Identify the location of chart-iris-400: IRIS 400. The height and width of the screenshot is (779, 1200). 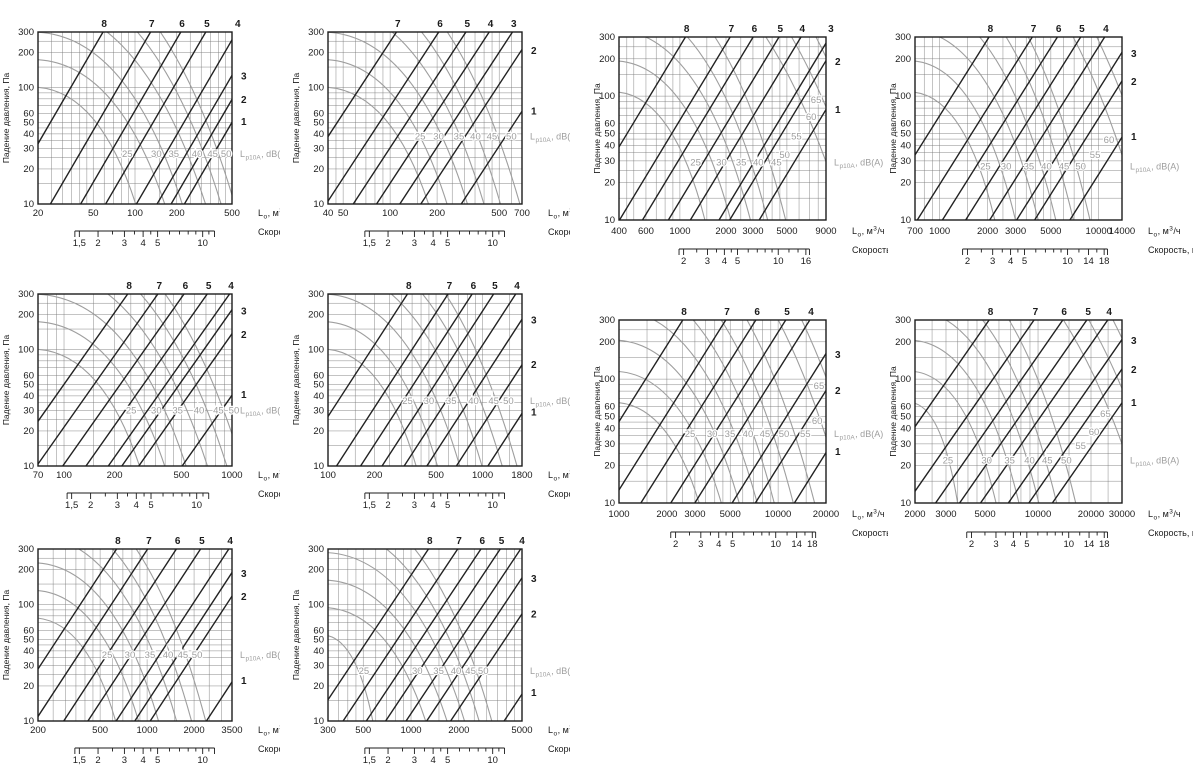
(744, 141).